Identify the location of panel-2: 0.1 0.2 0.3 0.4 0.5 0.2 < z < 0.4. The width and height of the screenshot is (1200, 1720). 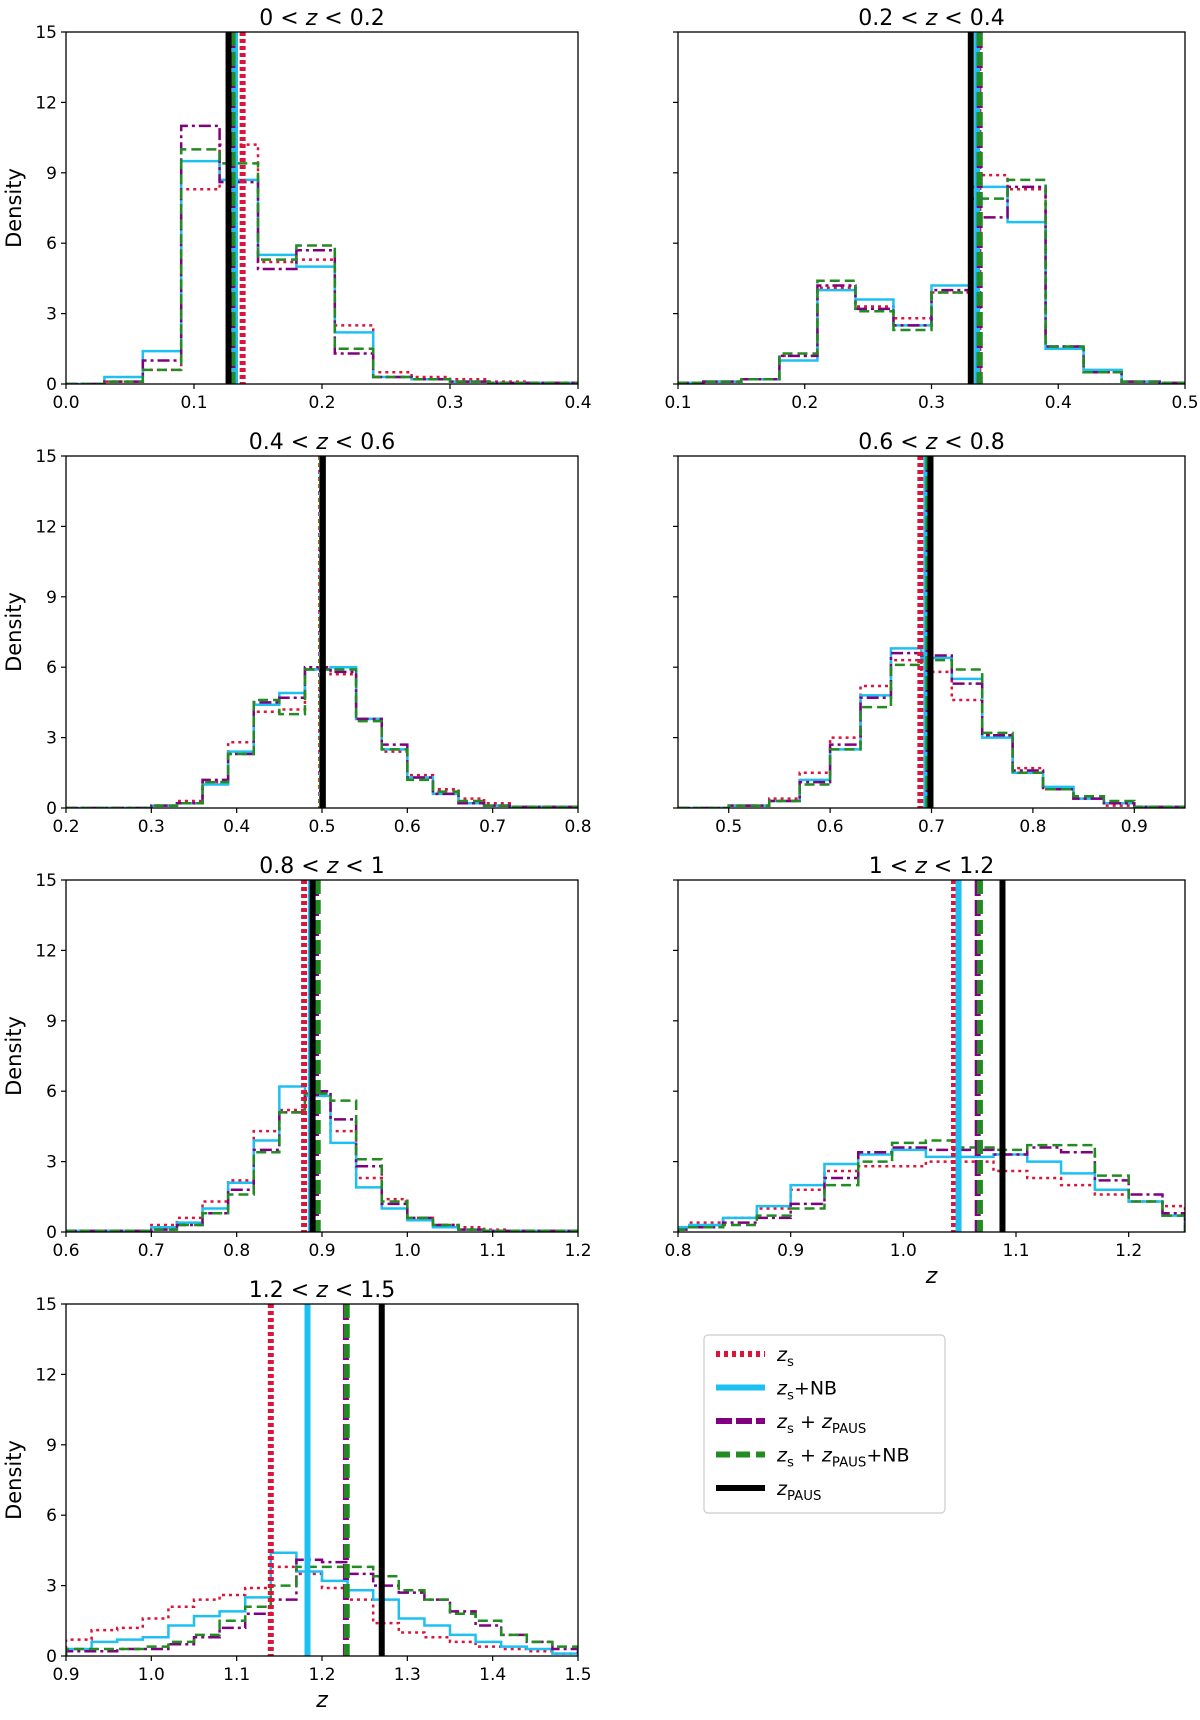
(931, 209).